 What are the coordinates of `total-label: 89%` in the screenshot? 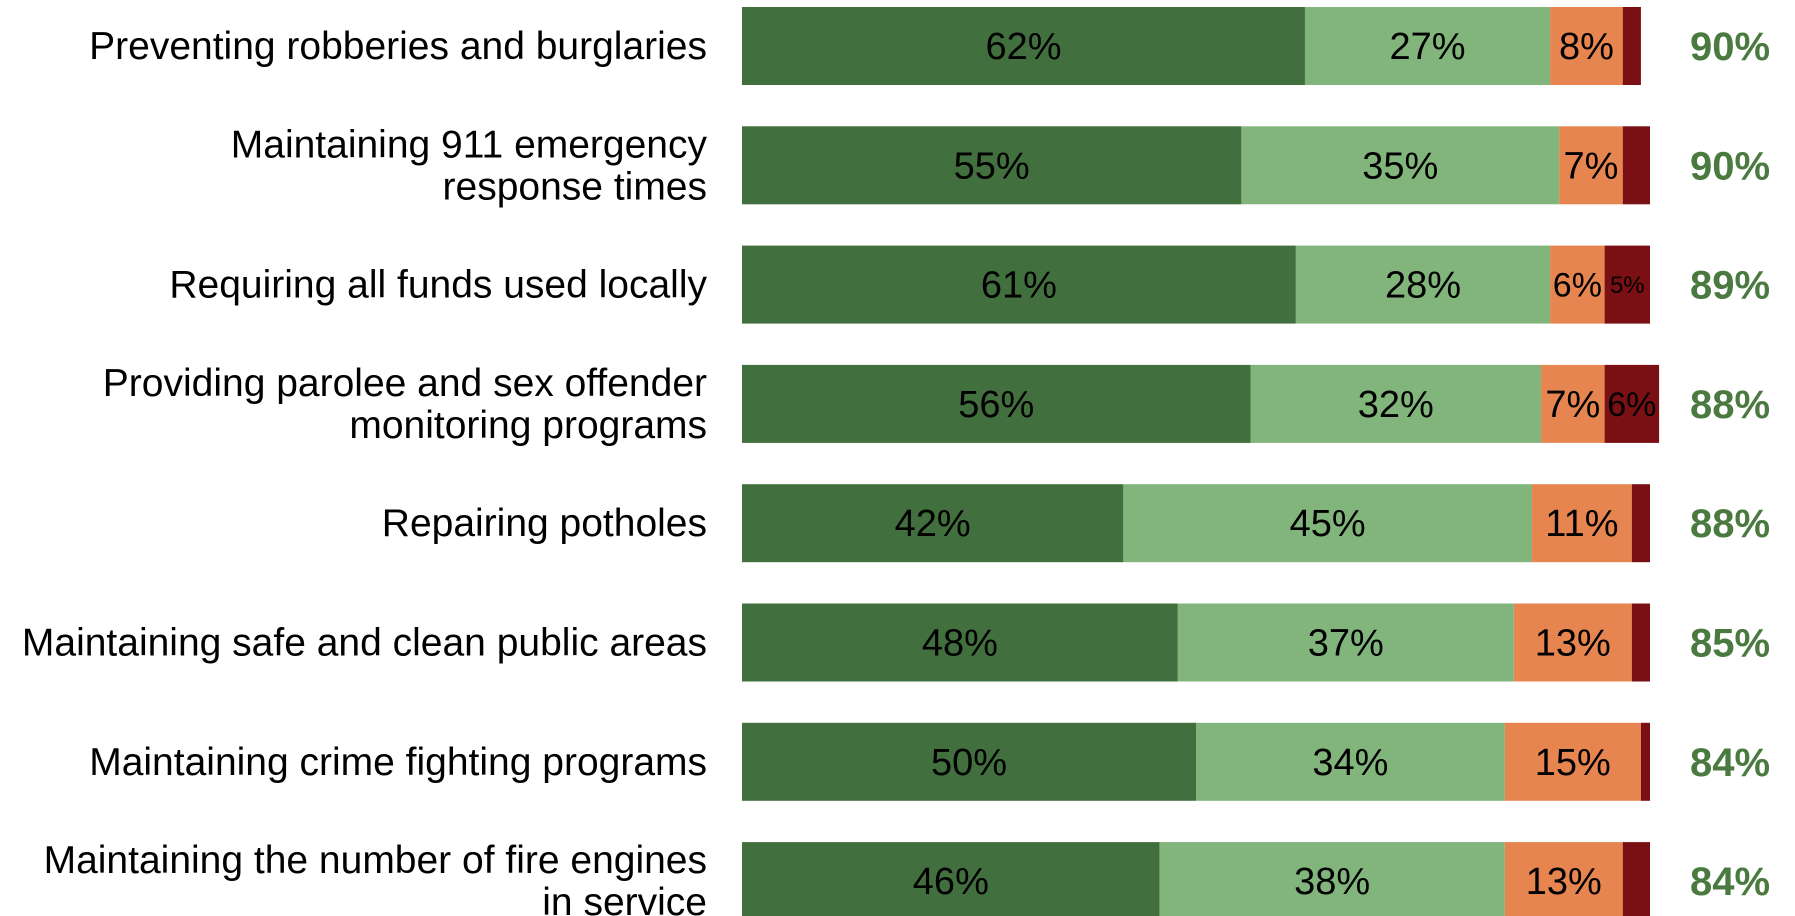 It's located at (1730, 286).